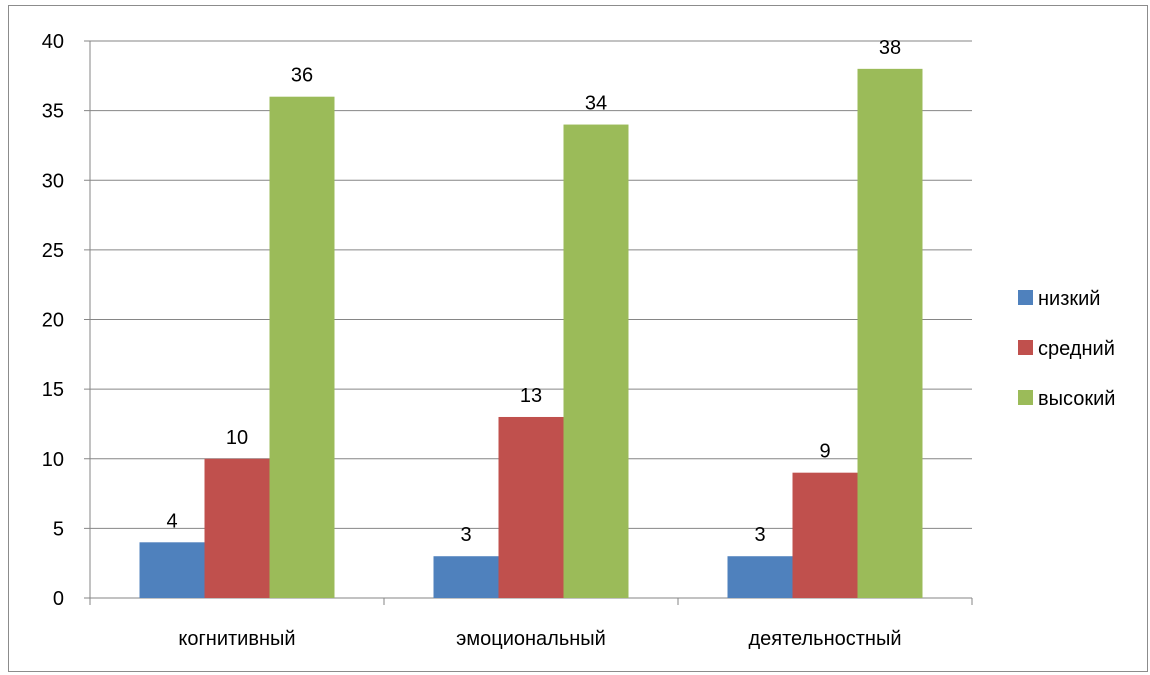  Describe the element at coordinates (53, 390) in the screenshot. I see `y-tick-label: 15` at that location.